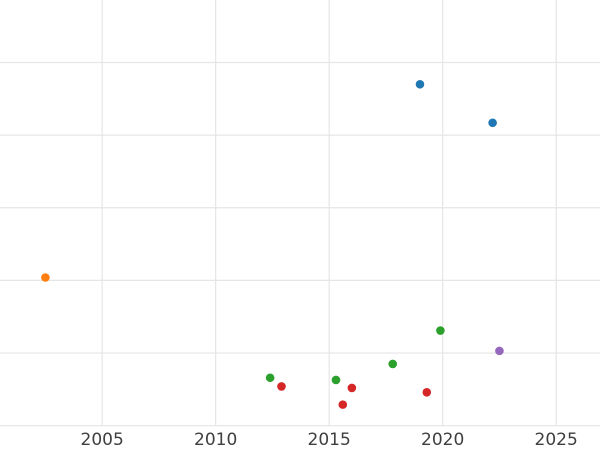 This screenshot has width=600, height=450. I want to click on scatter-point-orange, so click(45, 277).